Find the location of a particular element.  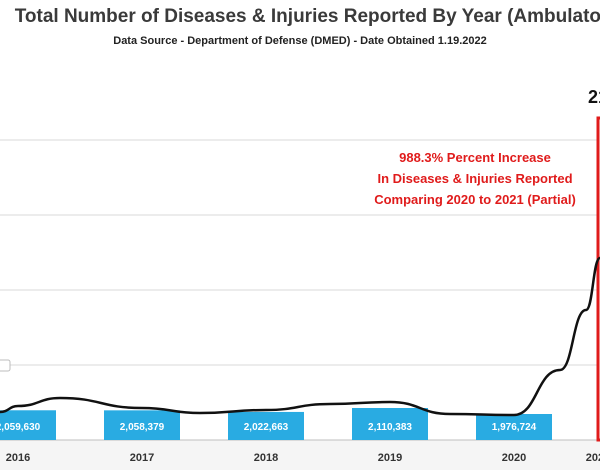

data-label-2020: 1,976,724 is located at coordinates (514, 427).